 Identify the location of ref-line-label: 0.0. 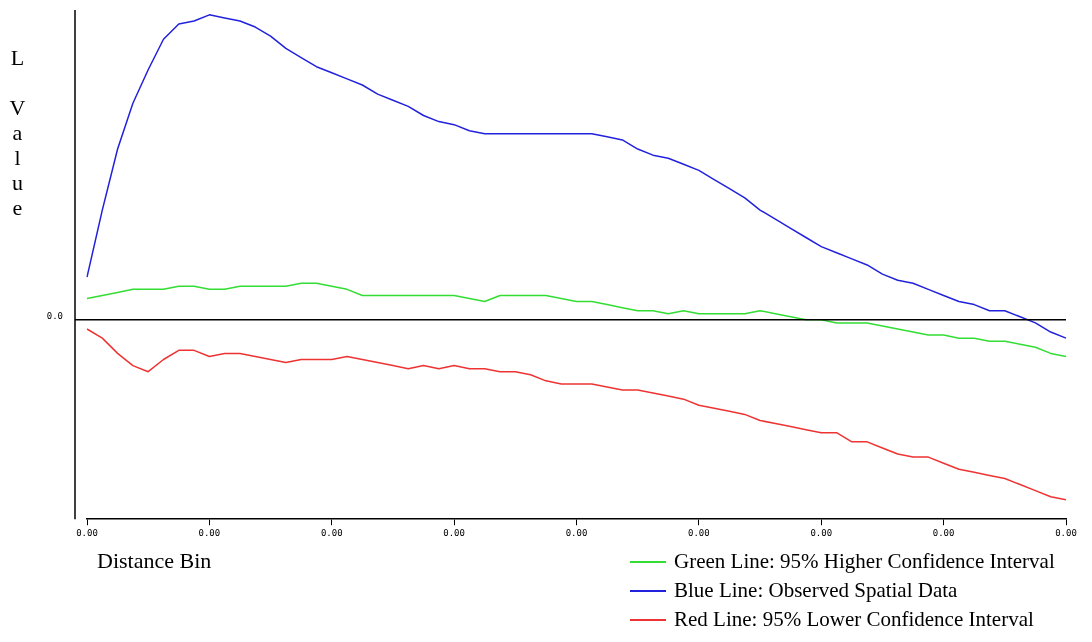
(54, 316).